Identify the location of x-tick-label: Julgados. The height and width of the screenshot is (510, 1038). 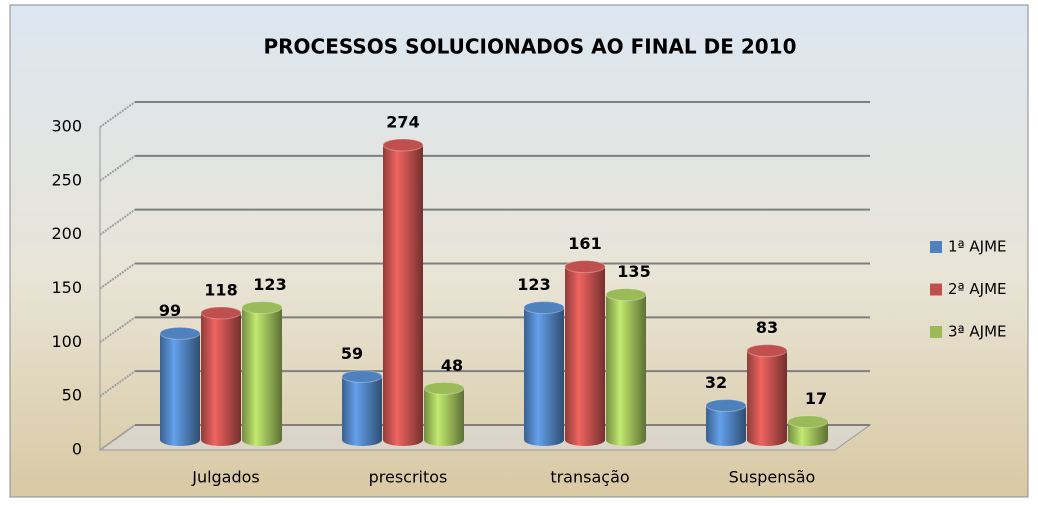
(225, 477).